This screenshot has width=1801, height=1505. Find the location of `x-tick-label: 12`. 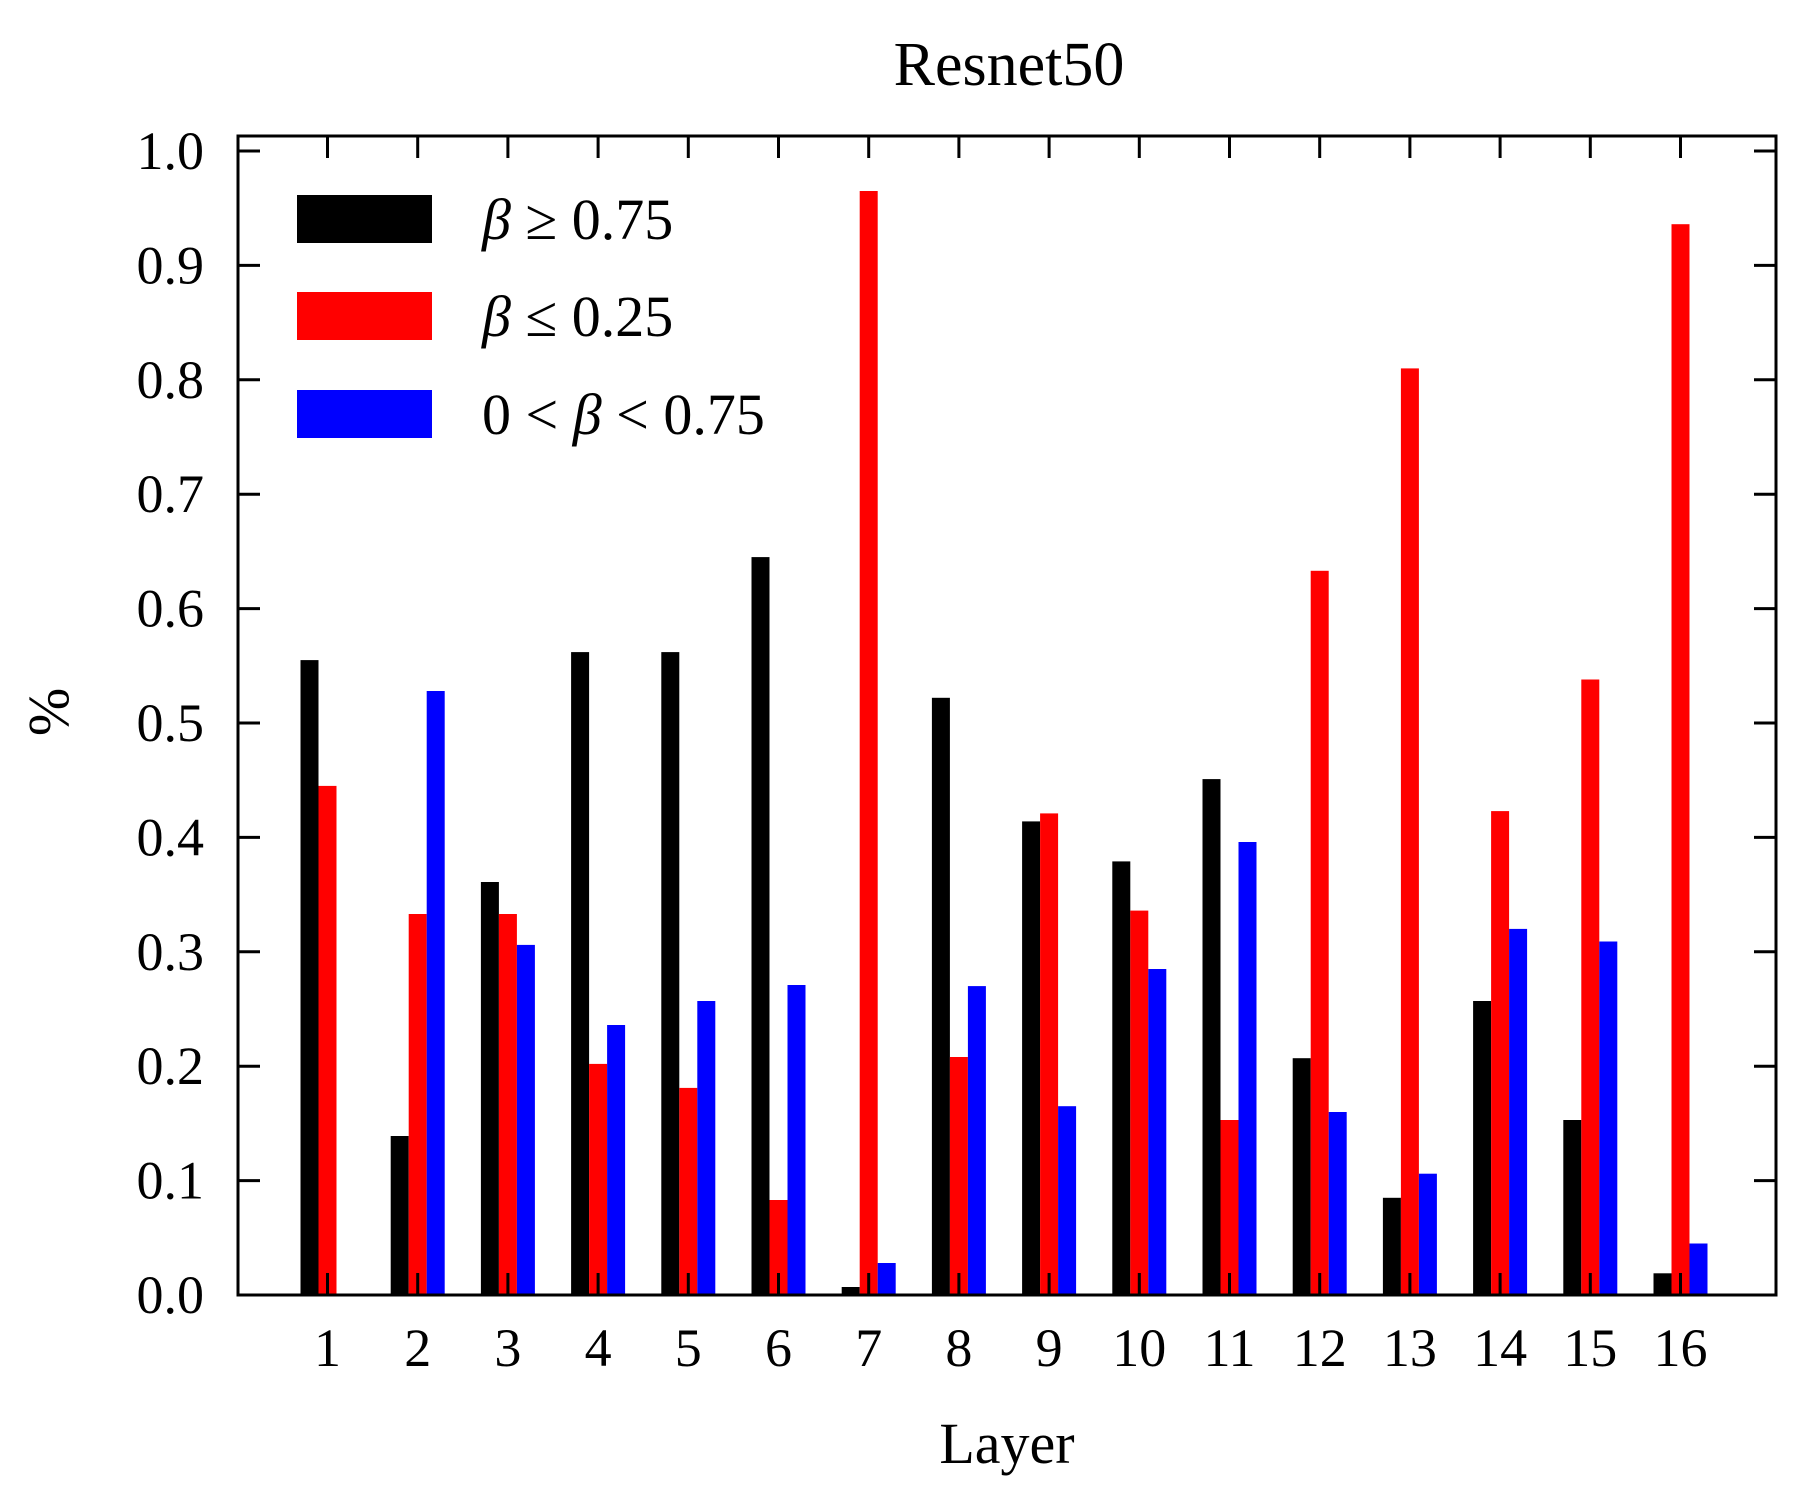

x-tick-label: 12 is located at coordinates (1320, 1348).